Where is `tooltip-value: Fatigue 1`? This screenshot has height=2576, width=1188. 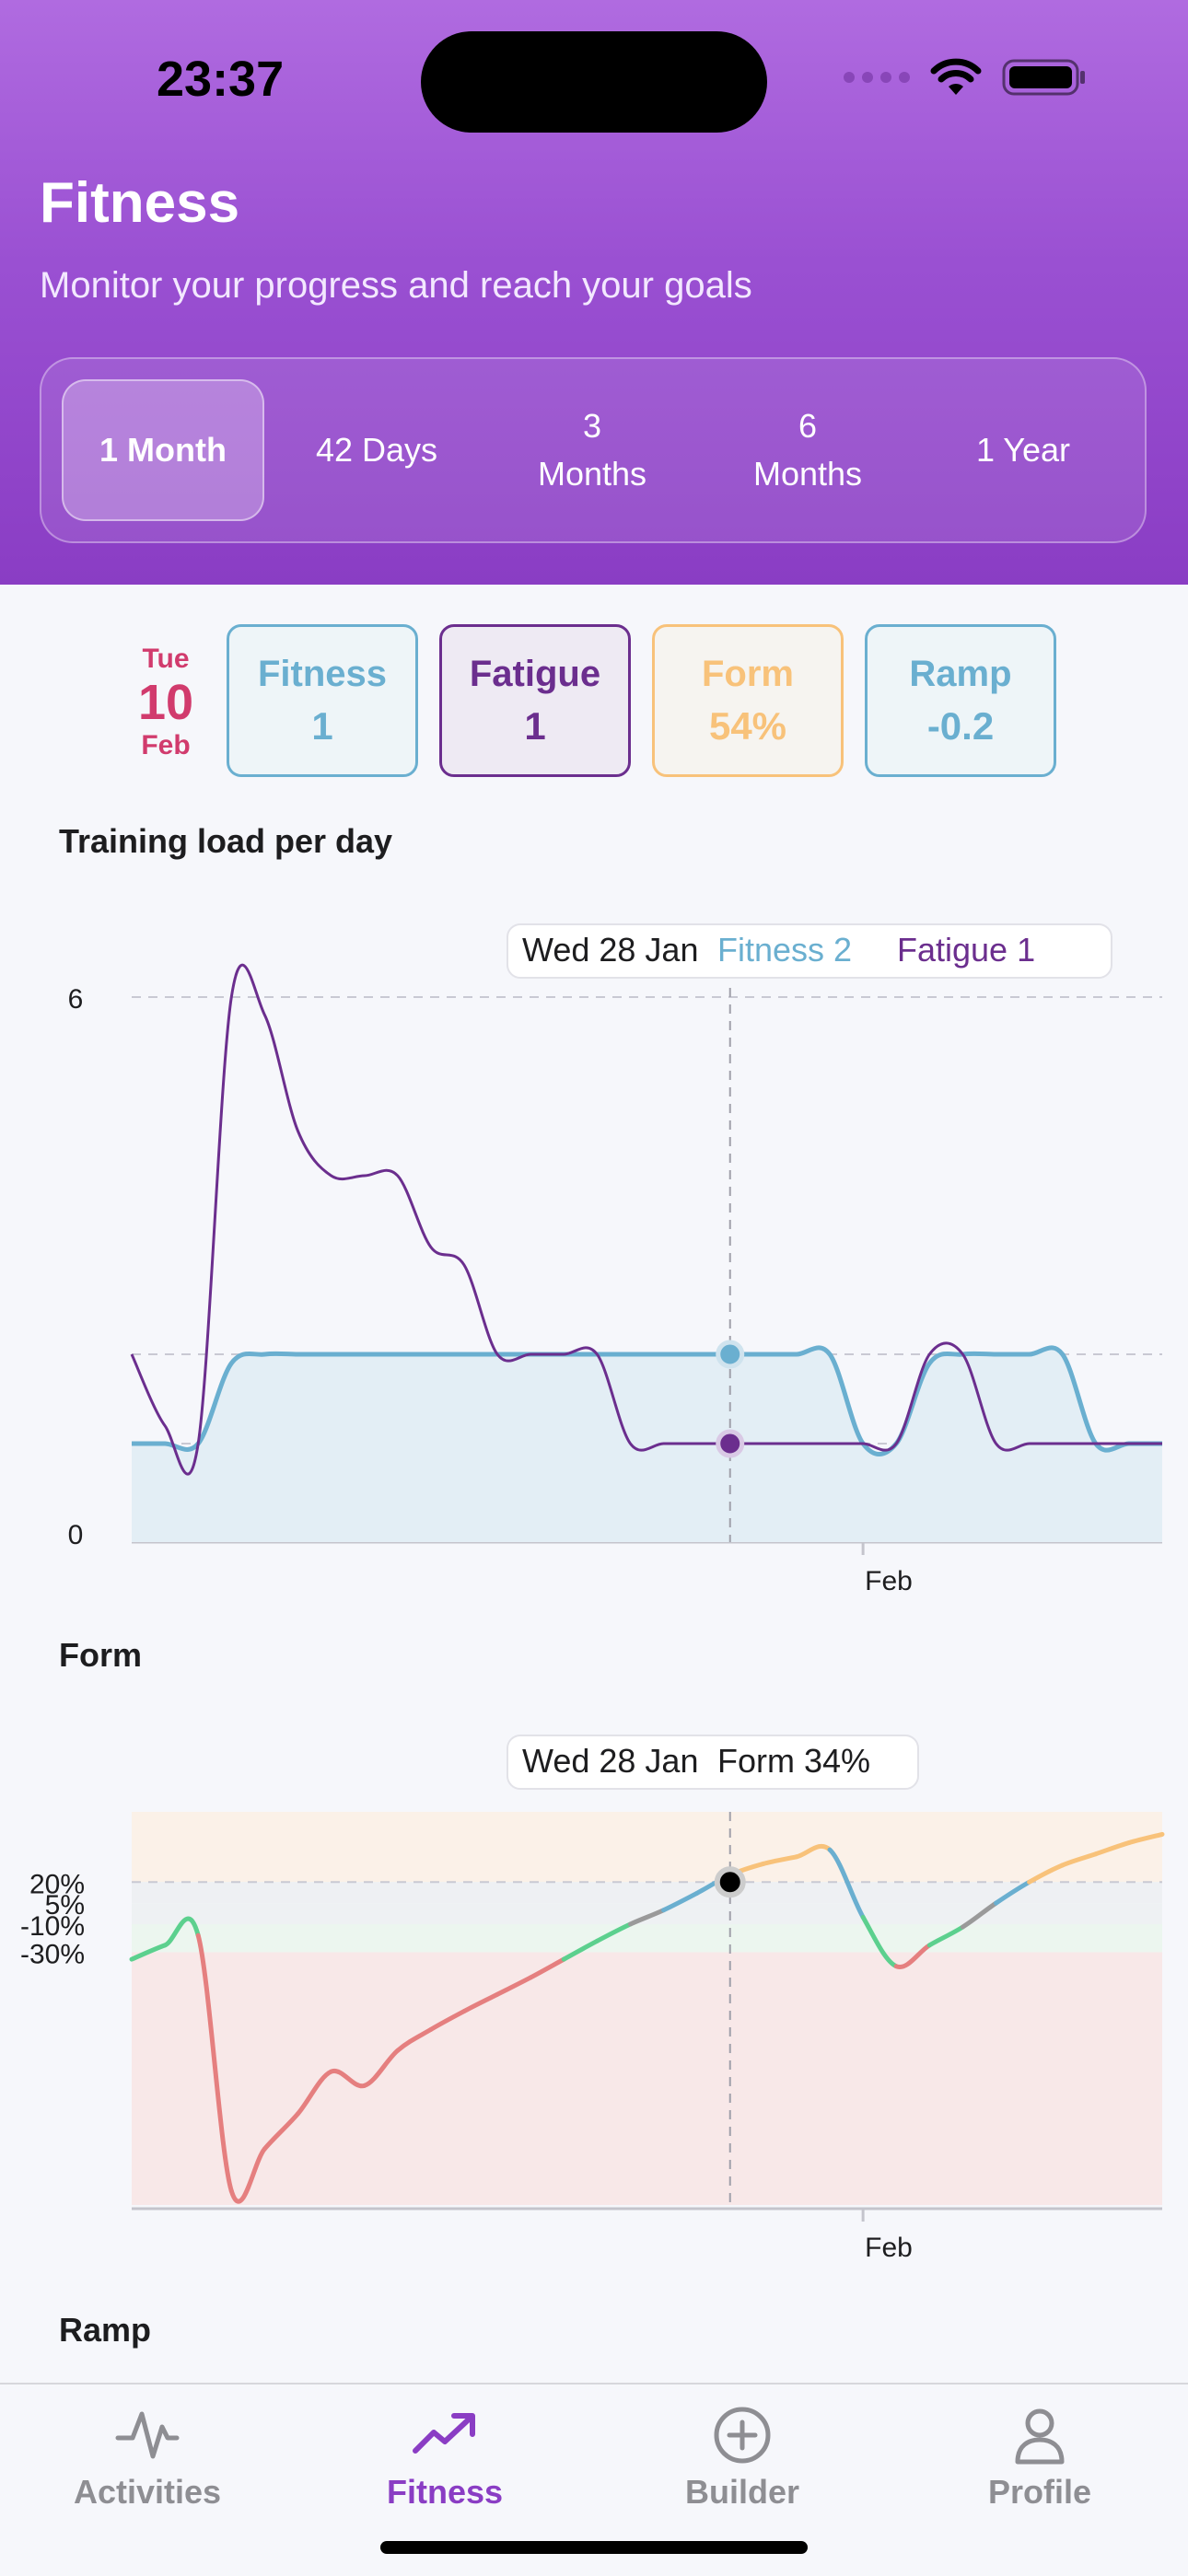 tooltip-value: Fatigue 1 is located at coordinates (966, 950).